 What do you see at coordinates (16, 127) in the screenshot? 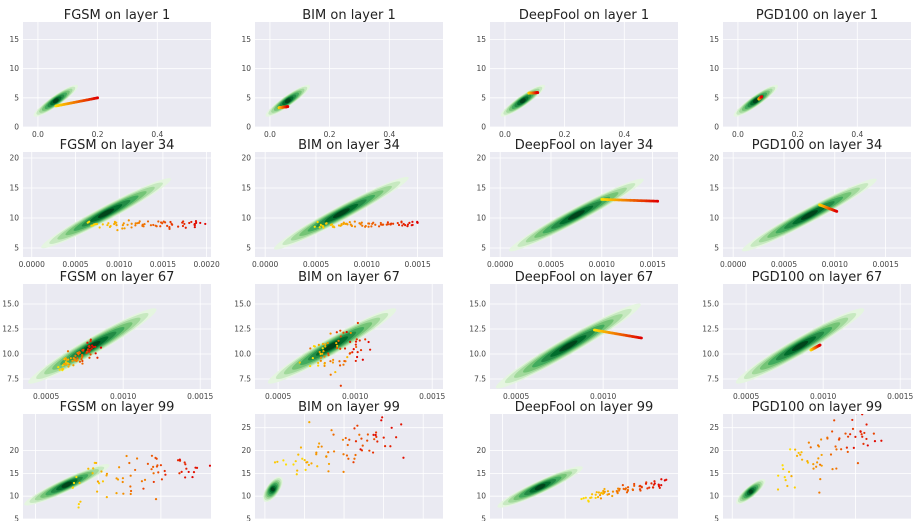
I see `y-tick-label: 0` at bounding box center [16, 127].